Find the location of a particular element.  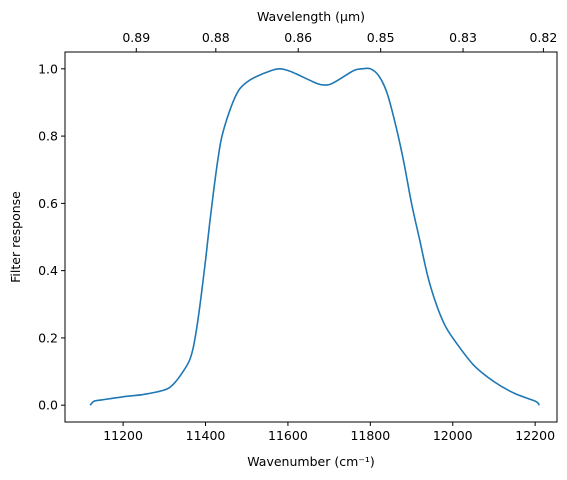

x-tick-label: 11400 is located at coordinates (206, 435).